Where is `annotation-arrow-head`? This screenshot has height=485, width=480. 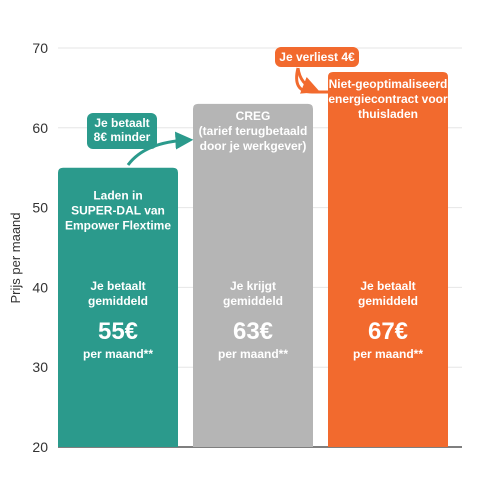
annotation-arrow-head is located at coordinates (308, 80).